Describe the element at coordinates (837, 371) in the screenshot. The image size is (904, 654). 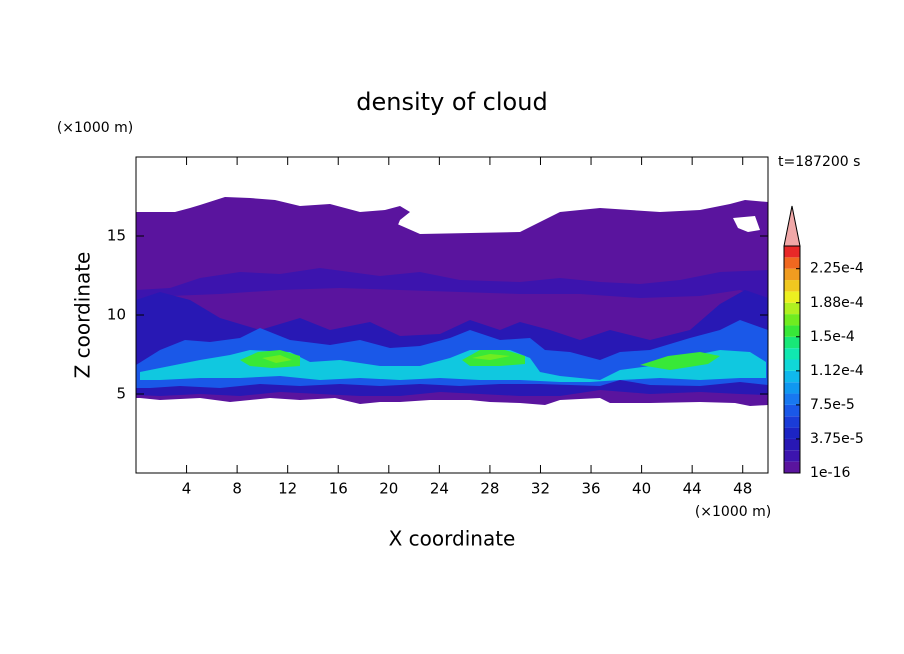
I see `colorbar-tick-label: 1.12e-4` at that location.